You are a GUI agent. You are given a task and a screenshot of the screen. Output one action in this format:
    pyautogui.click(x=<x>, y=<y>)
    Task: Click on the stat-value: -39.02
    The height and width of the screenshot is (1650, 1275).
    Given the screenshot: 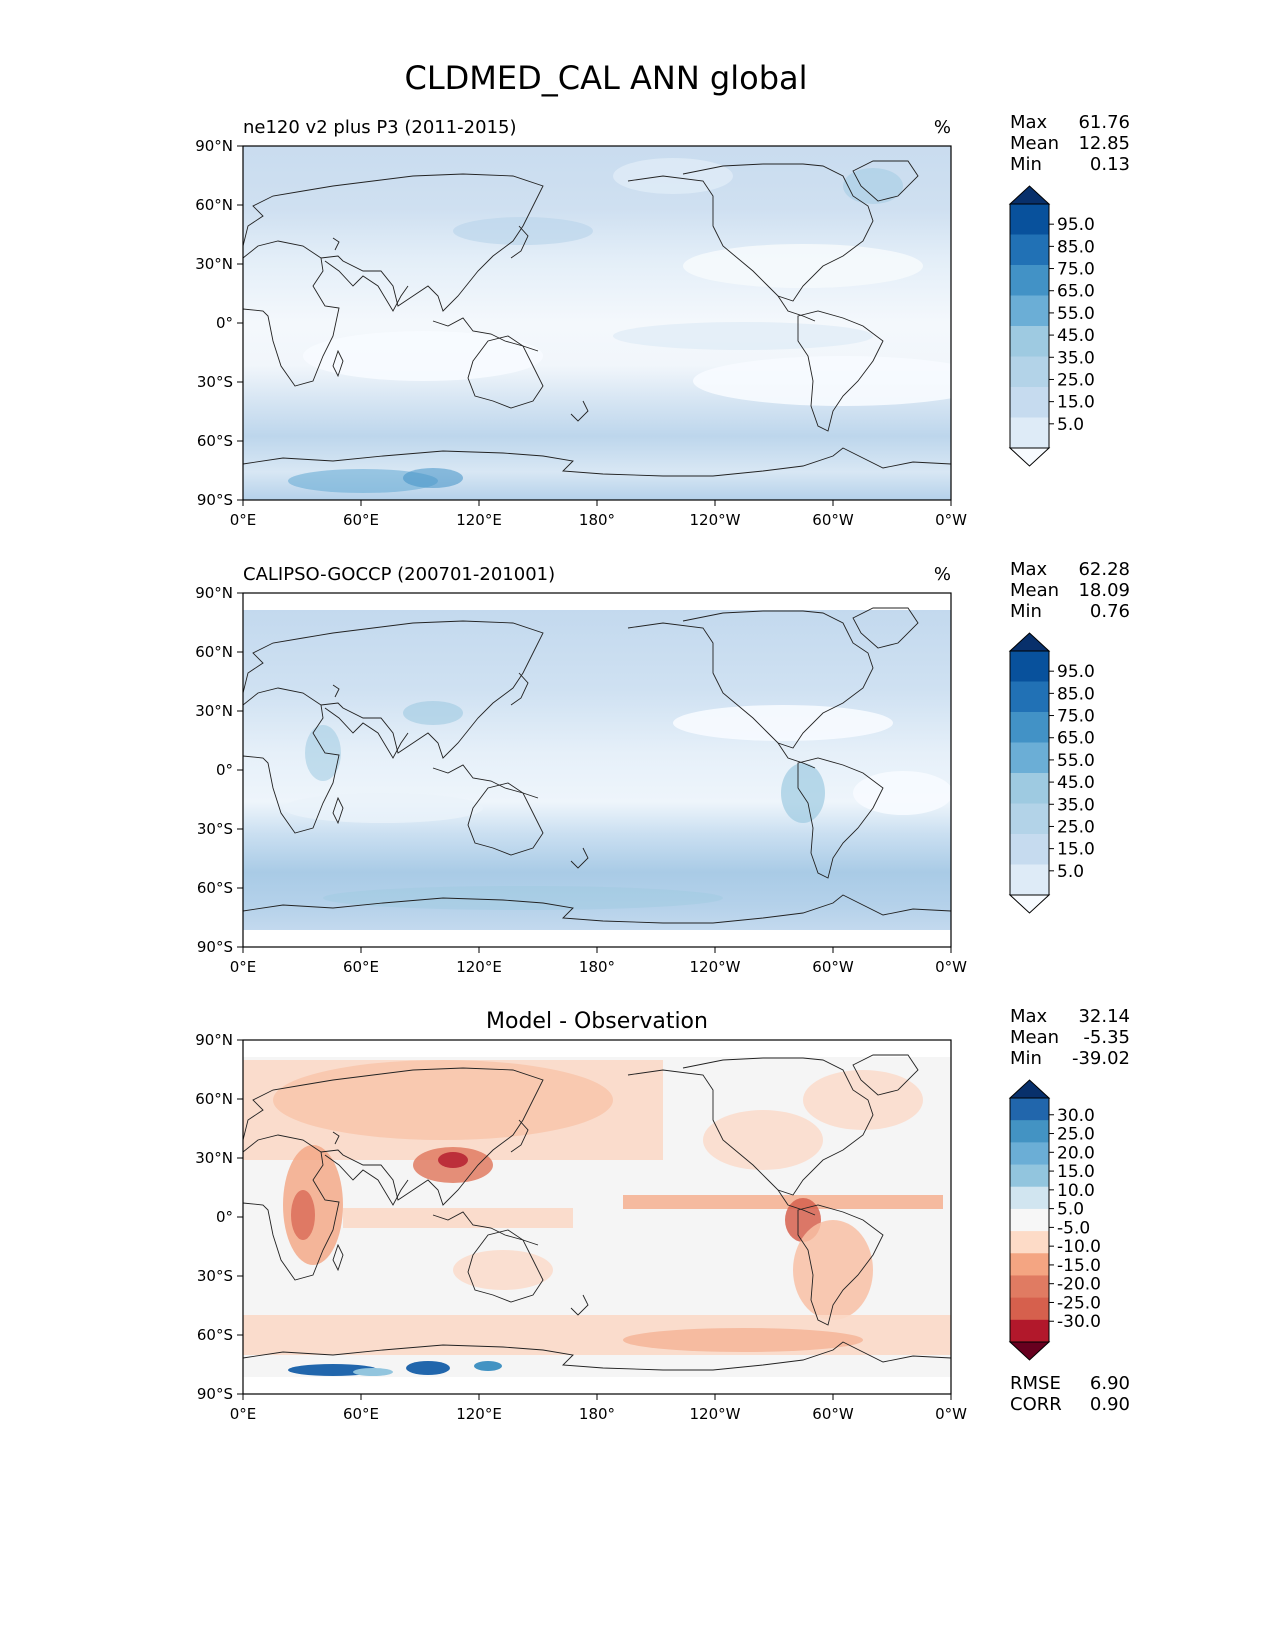 What is the action you would take?
    pyautogui.click(x=1101, y=1058)
    